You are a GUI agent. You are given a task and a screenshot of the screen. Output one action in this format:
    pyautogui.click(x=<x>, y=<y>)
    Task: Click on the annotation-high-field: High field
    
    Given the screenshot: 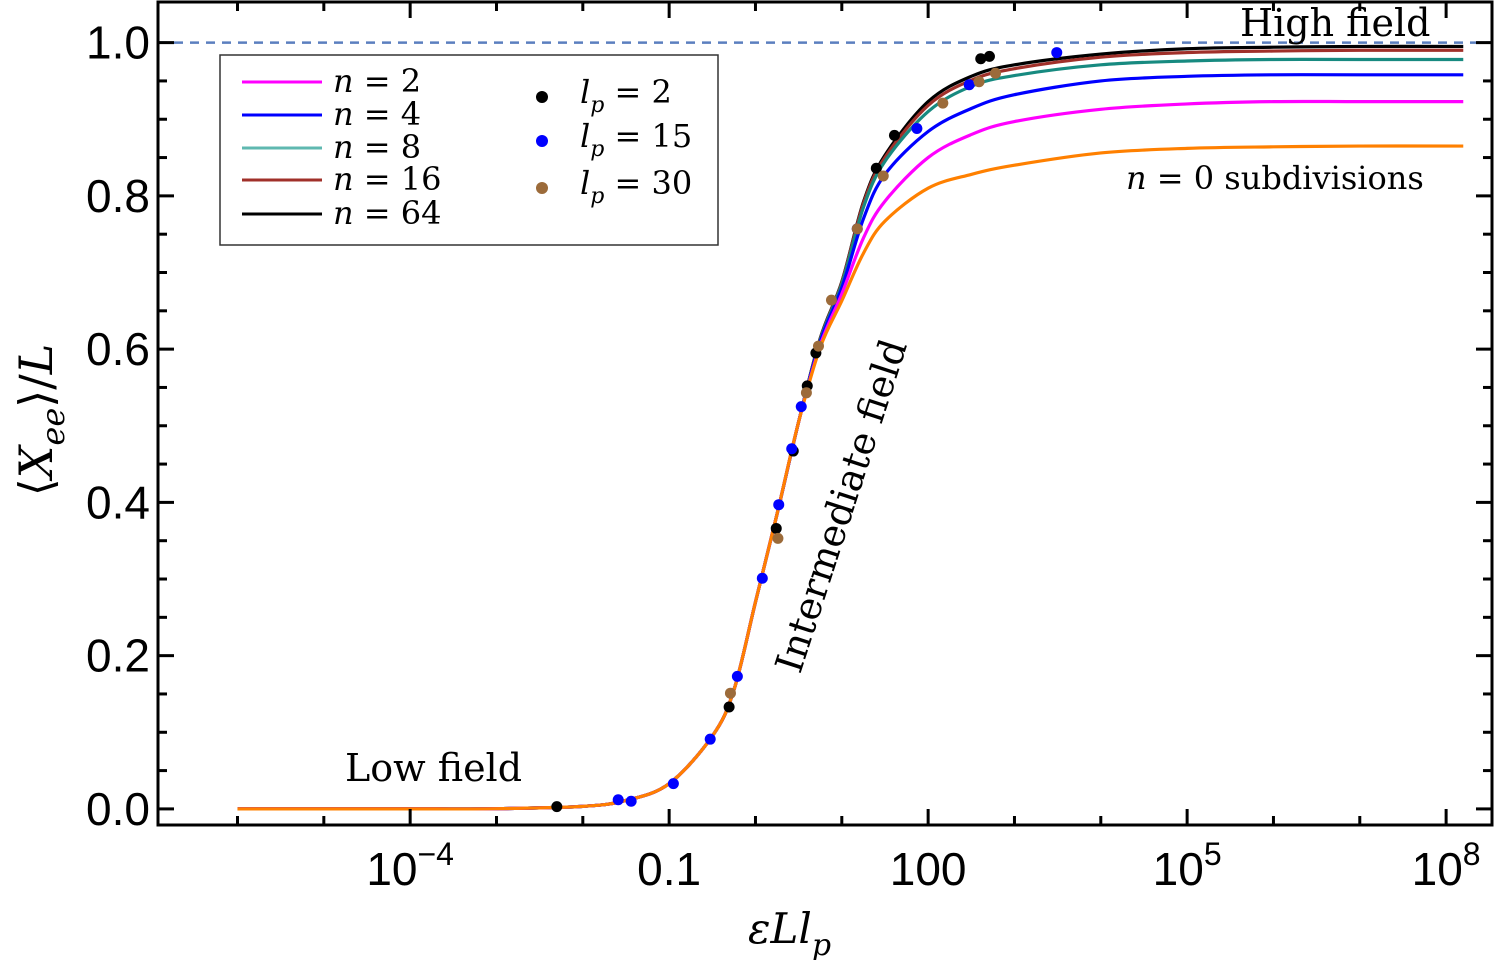 What is the action you would take?
    pyautogui.click(x=1335, y=23)
    